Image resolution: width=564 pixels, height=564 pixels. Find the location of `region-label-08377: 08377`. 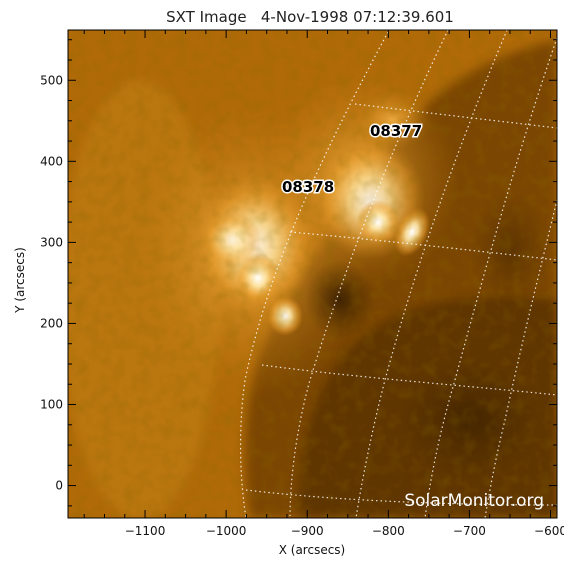

region-label-08377: 08377 is located at coordinates (396, 131).